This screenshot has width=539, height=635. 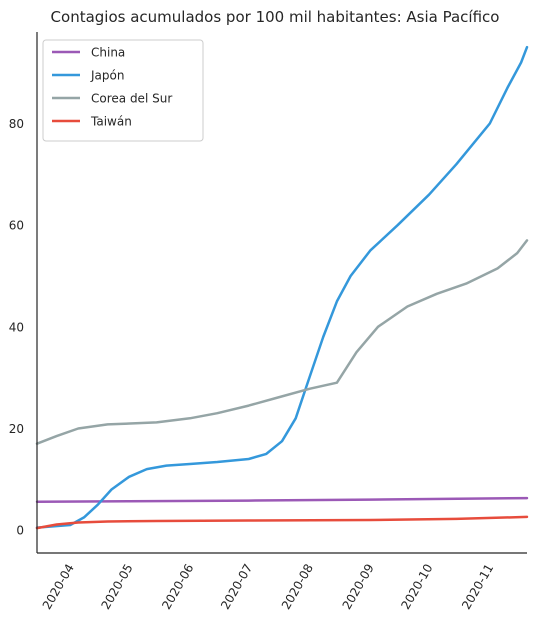 I want to click on x-tick-label: 2020-10, so click(x=416, y=587).